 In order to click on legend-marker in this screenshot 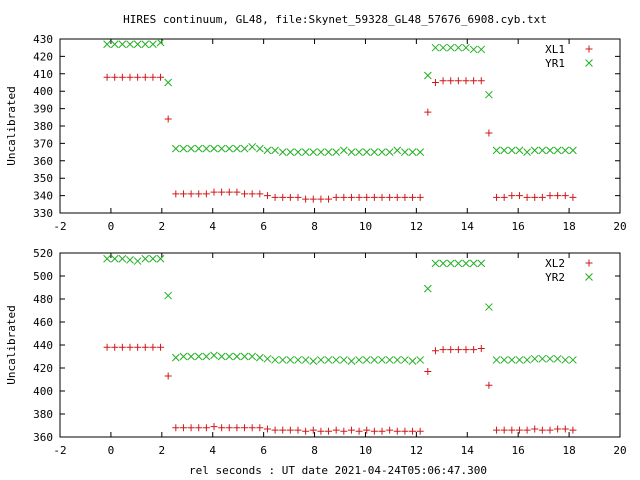, I will do `click(589, 49)`.